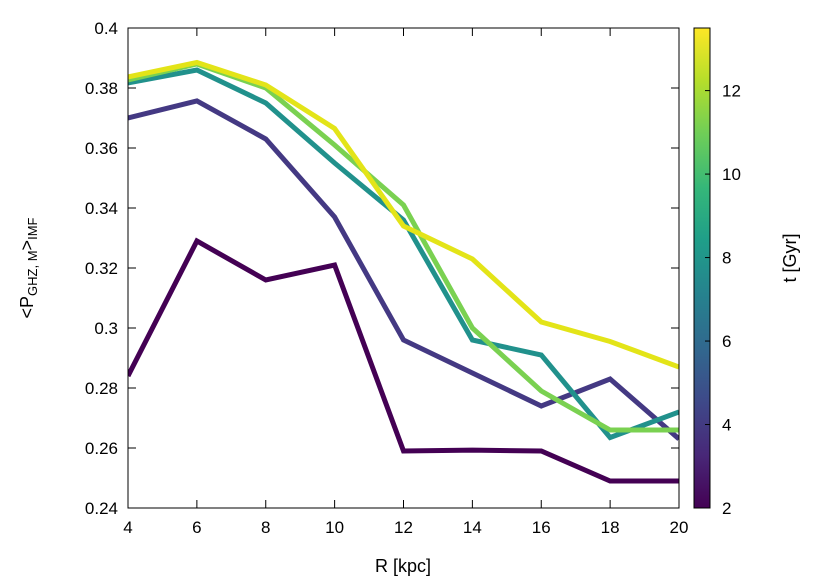 This screenshot has height=581, width=830. I want to click on colorbar-tick-label: 8, so click(726, 258).